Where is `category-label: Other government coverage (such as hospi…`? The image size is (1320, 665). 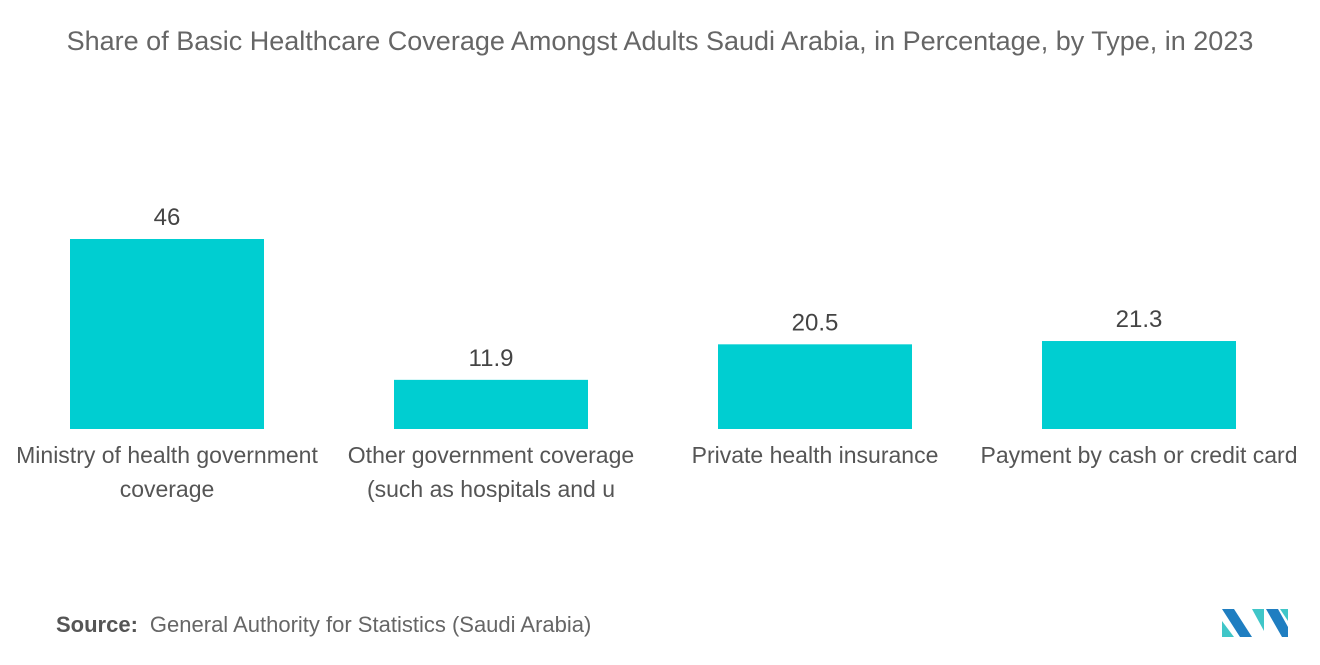
category-label: Other government coverage (such as hospi… is located at coordinates (491, 472).